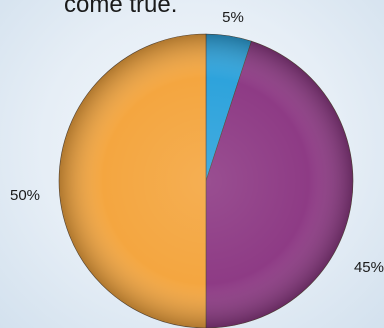 The height and width of the screenshot is (328, 384). Describe the element at coordinates (369, 267) in the screenshot. I see `slice-label: 45%` at that location.